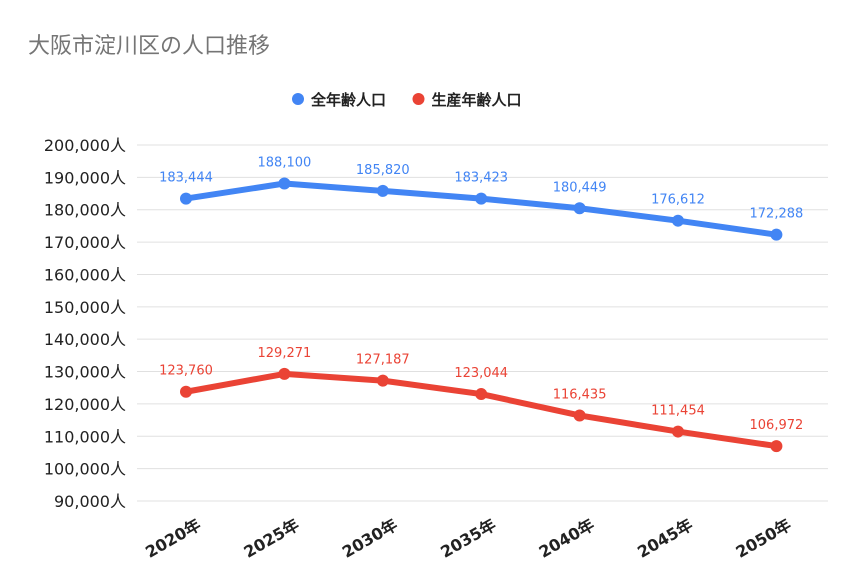 The width and height of the screenshot is (857, 586). What do you see at coordinates (678, 411) in the screenshot?
I see `data-label: 111,454` at bounding box center [678, 411].